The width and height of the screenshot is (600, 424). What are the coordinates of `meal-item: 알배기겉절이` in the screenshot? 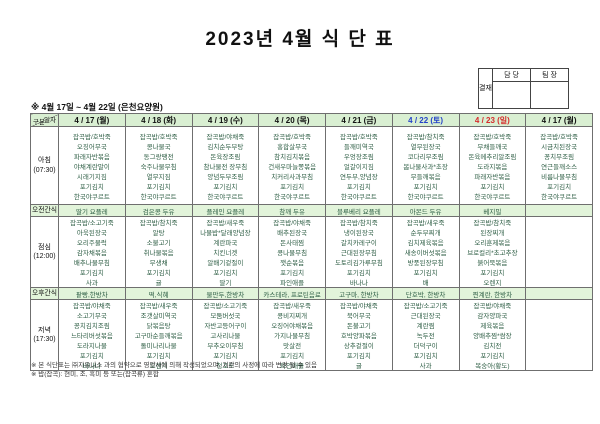 It's located at (225, 263).